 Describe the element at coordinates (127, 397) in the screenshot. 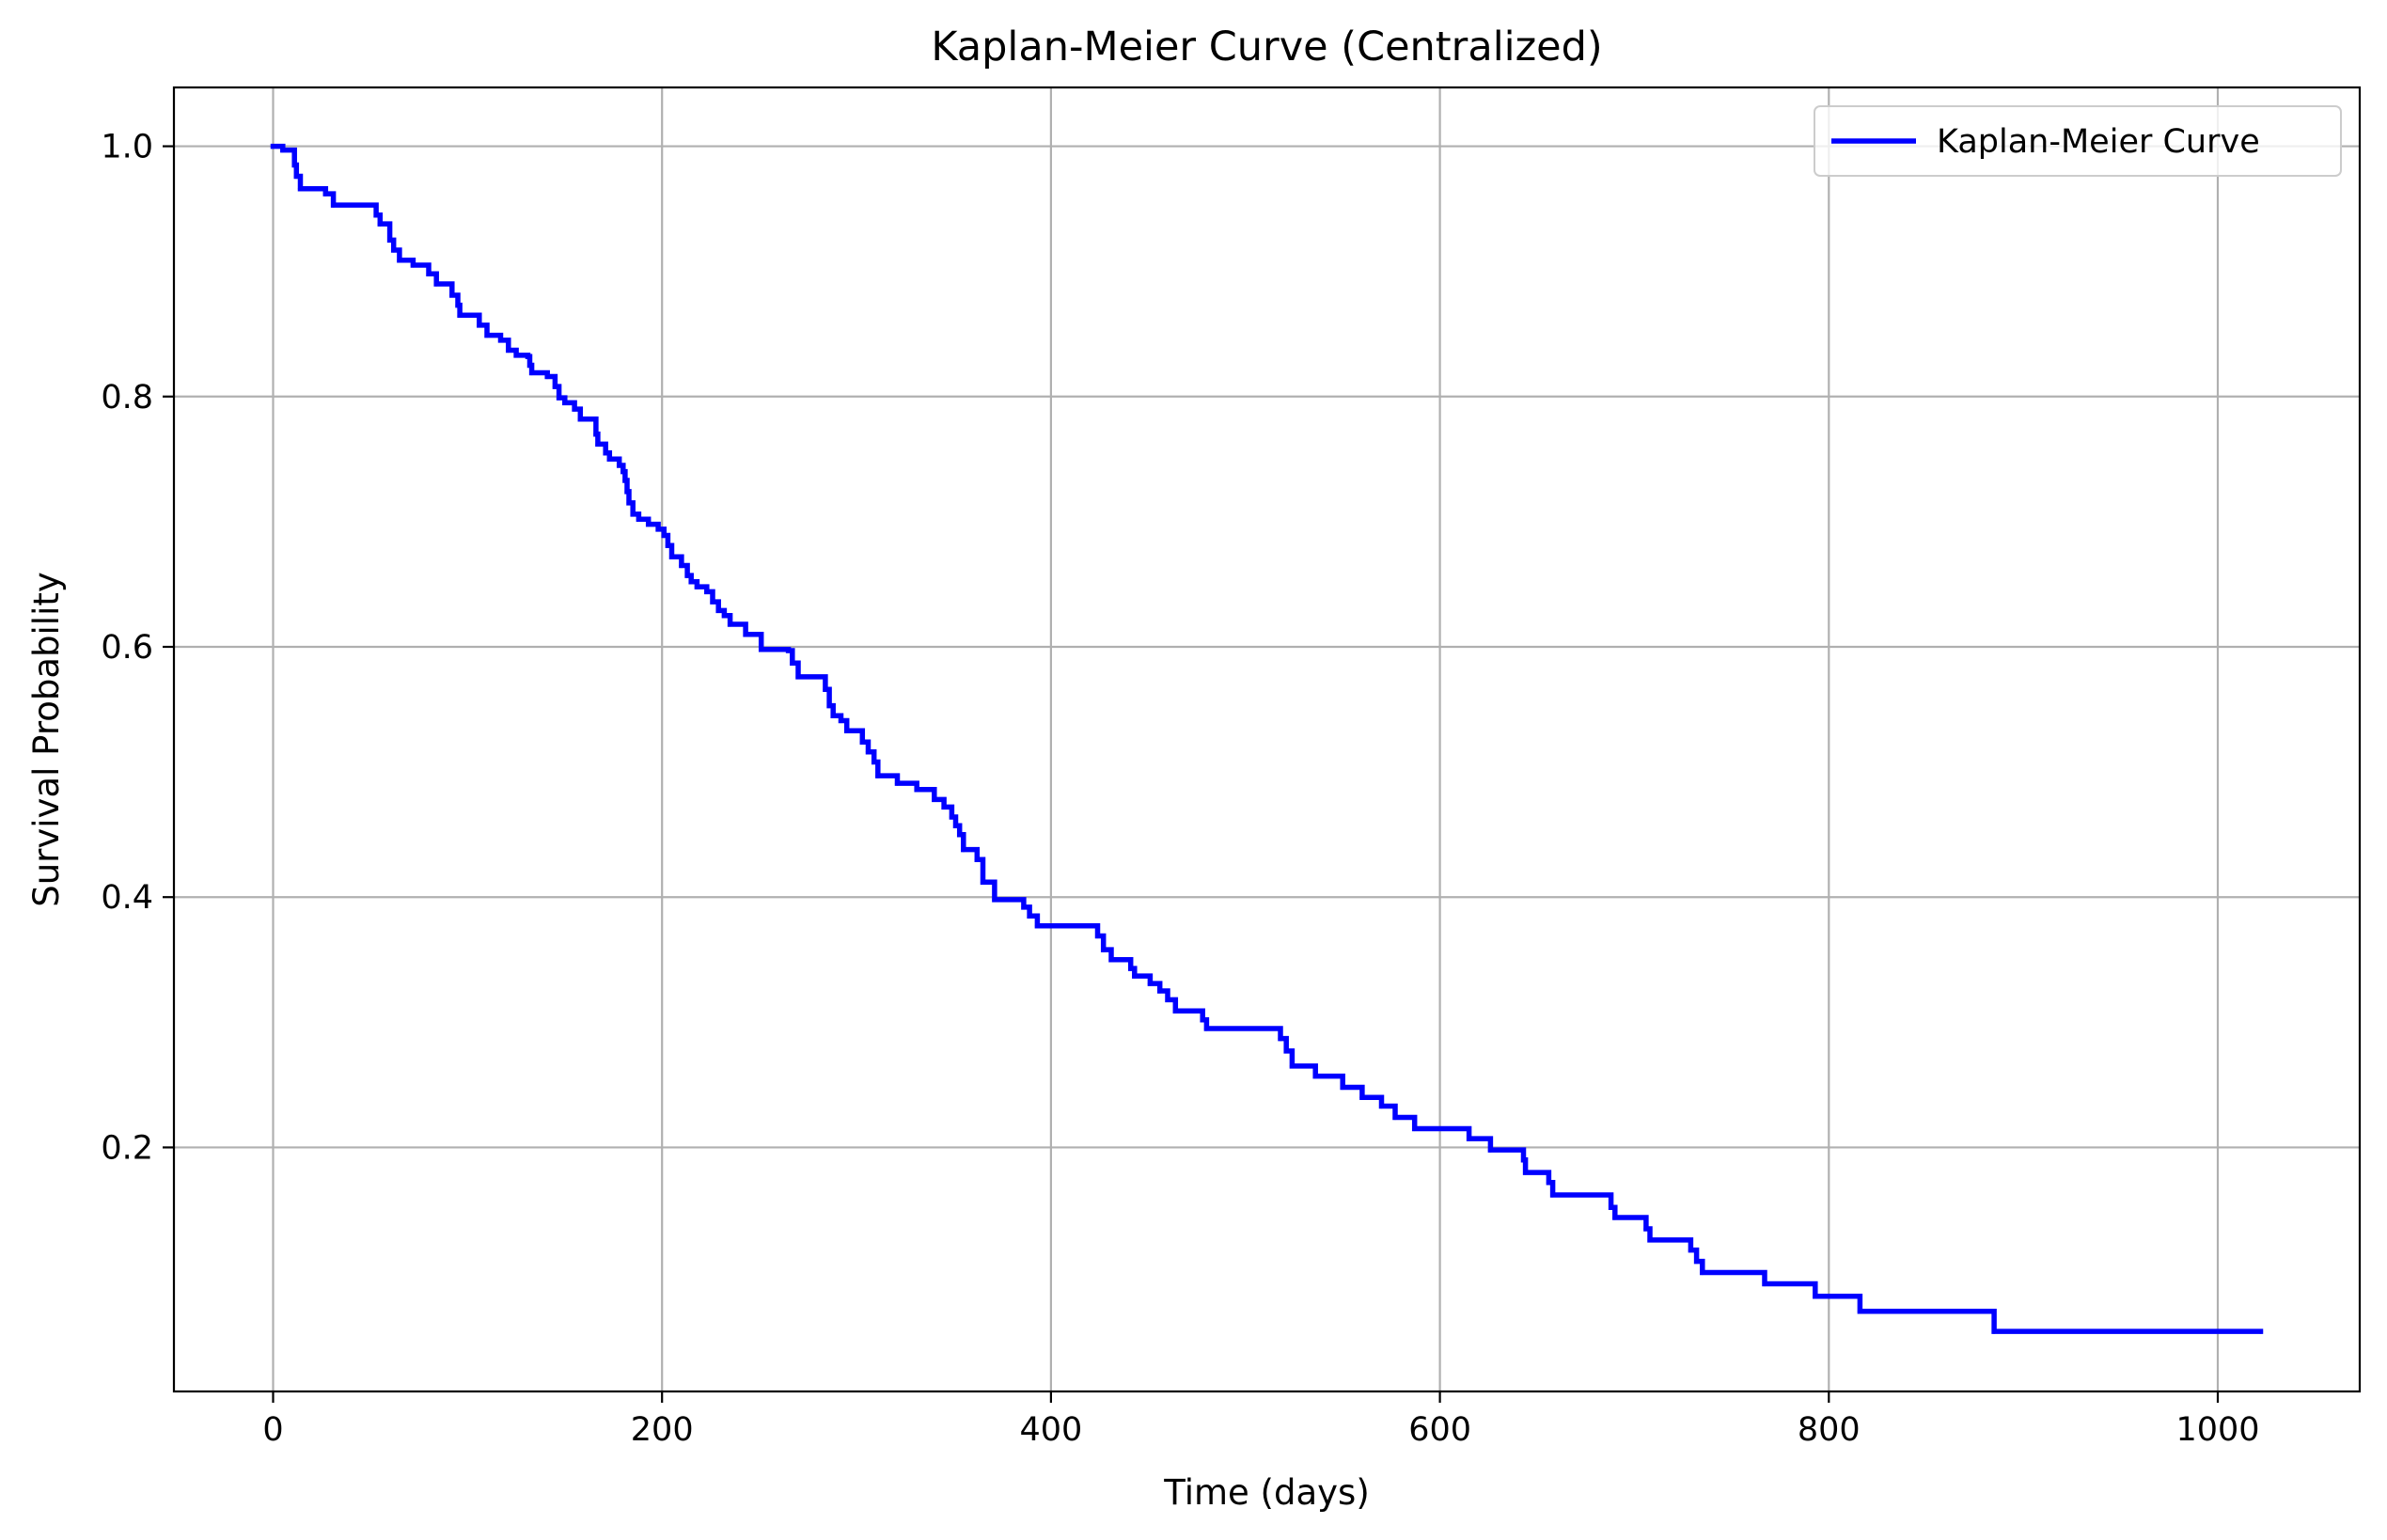

I see `y-tick-label: 0.8` at that location.